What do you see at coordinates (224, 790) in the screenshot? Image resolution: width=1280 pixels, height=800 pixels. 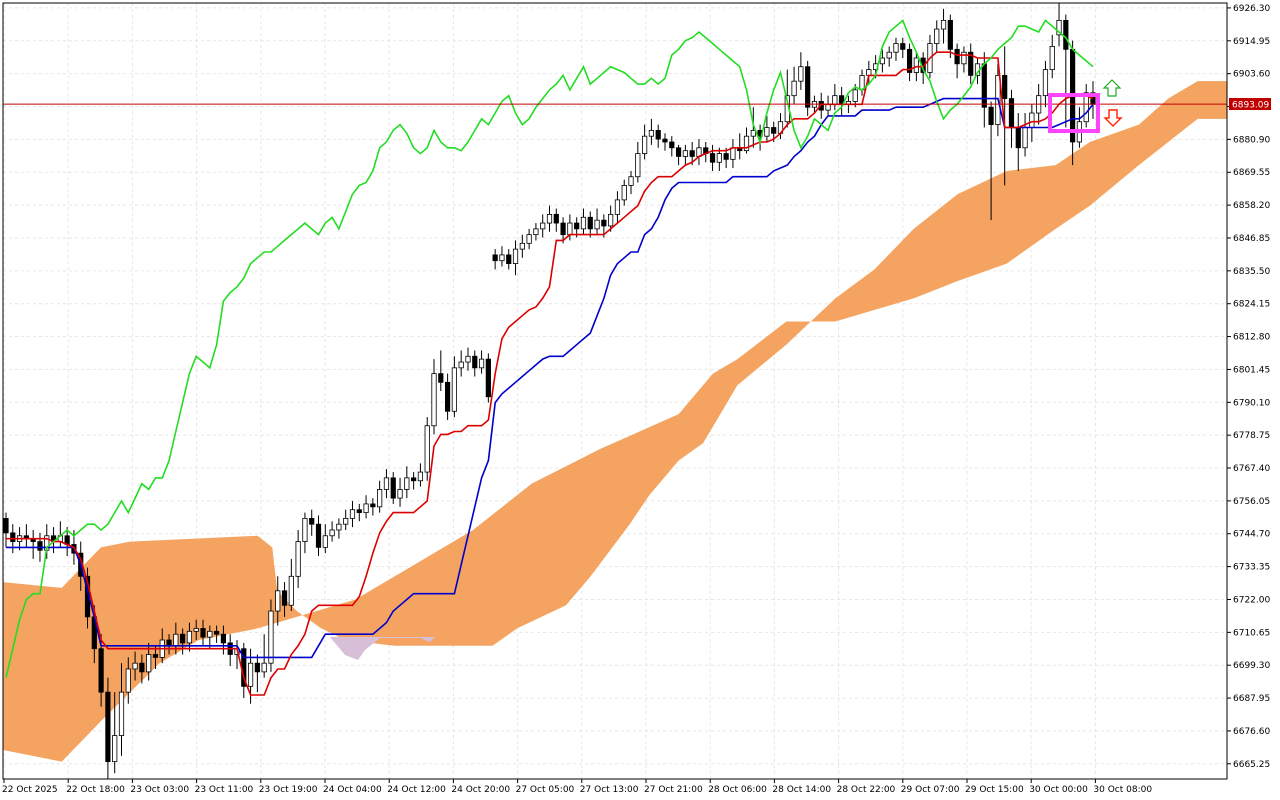 I see `x-tick-label: 23 Oct 11:00` at bounding box center [224, 790].